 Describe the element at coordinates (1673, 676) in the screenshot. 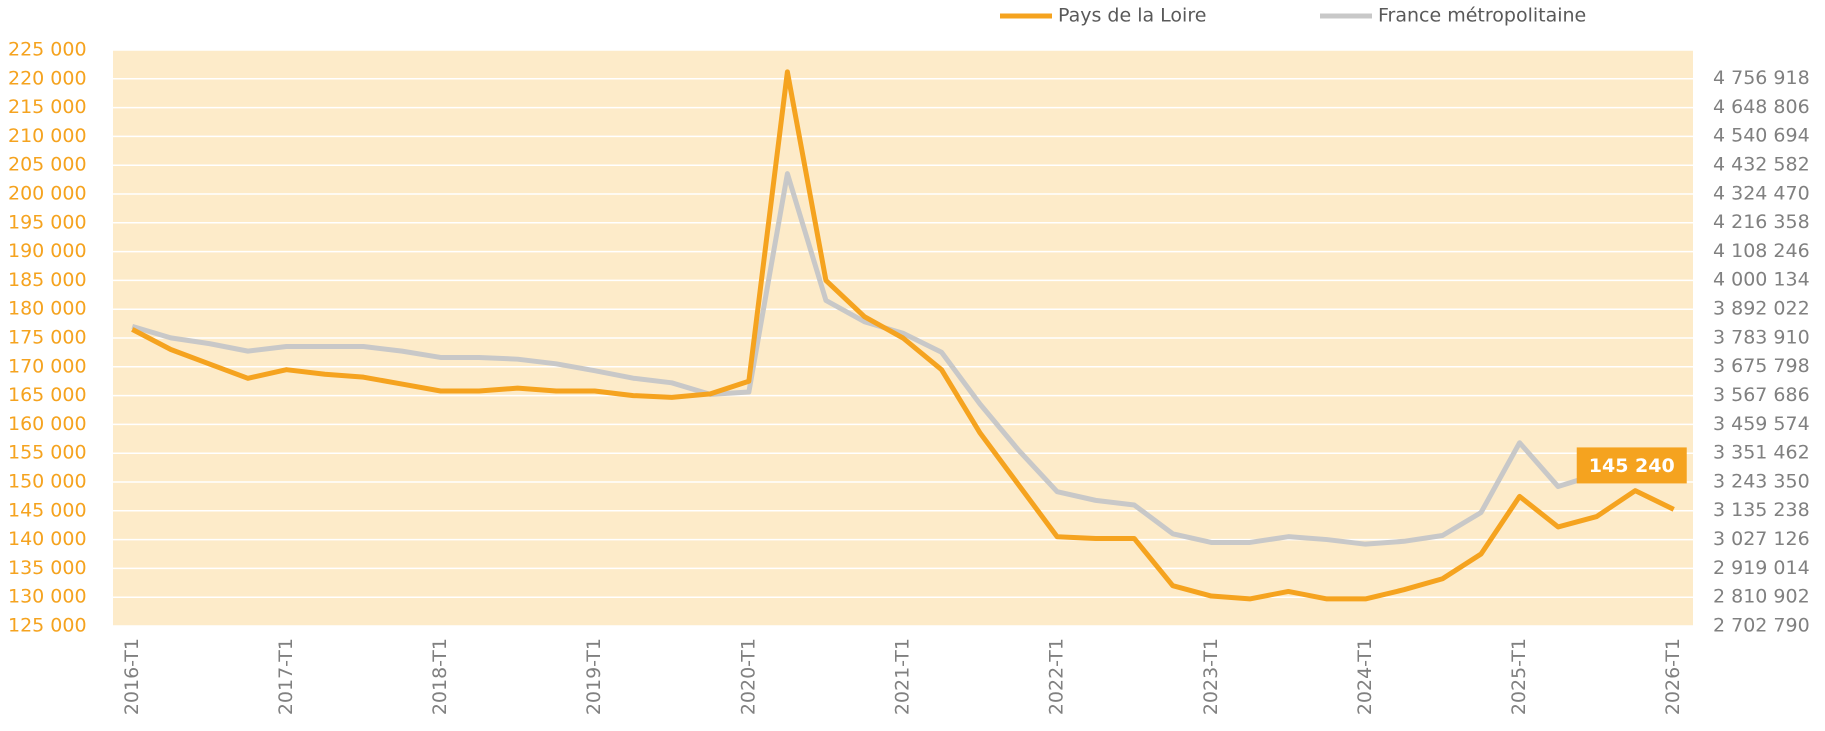

I see `x-tick-label: 2026-T1` at that location.